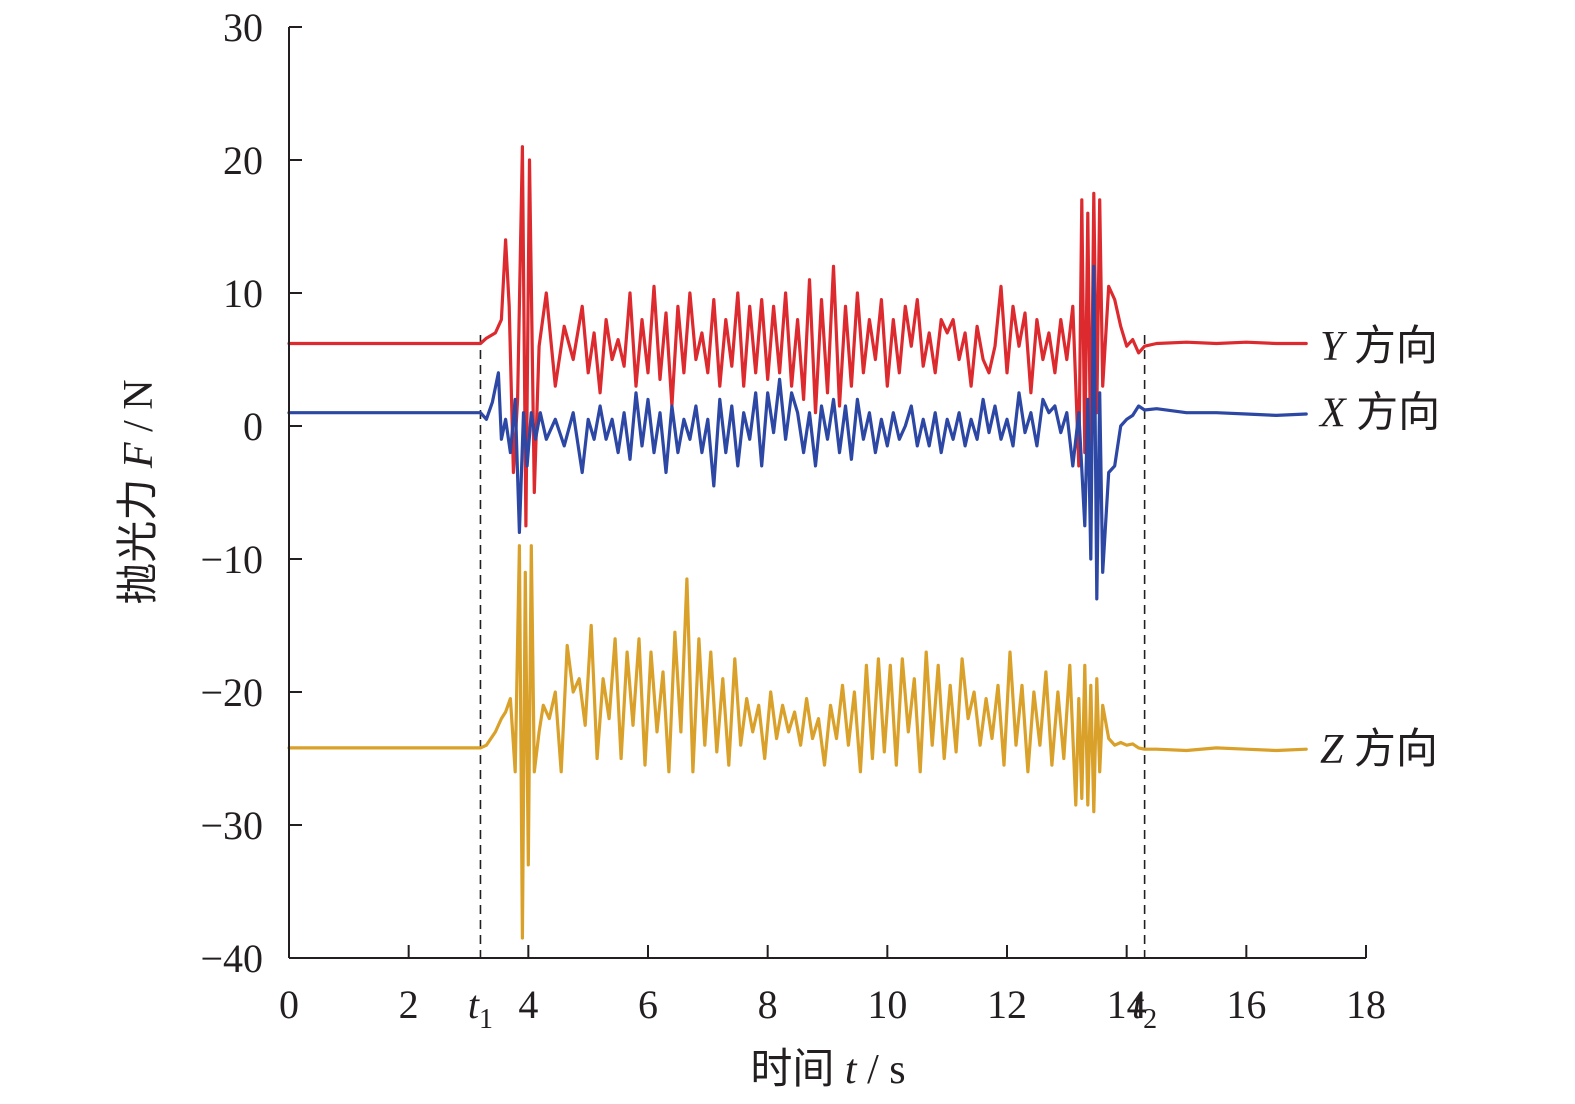 This screenshot has height=1104, width=1575. Describe the element at coordinates (243, 160) in the screenshot. I see `y-tick-label: 20` at that location.